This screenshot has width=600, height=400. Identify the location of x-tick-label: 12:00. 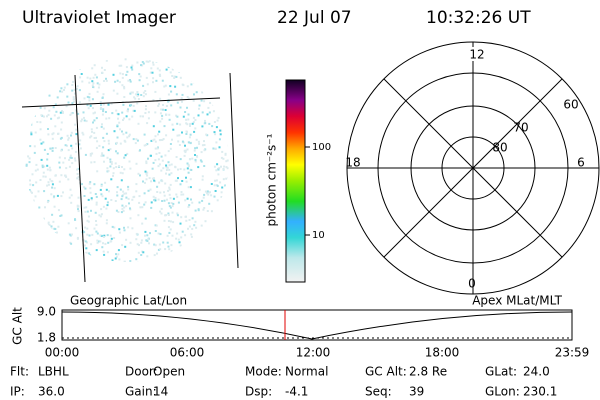
(313, 353).